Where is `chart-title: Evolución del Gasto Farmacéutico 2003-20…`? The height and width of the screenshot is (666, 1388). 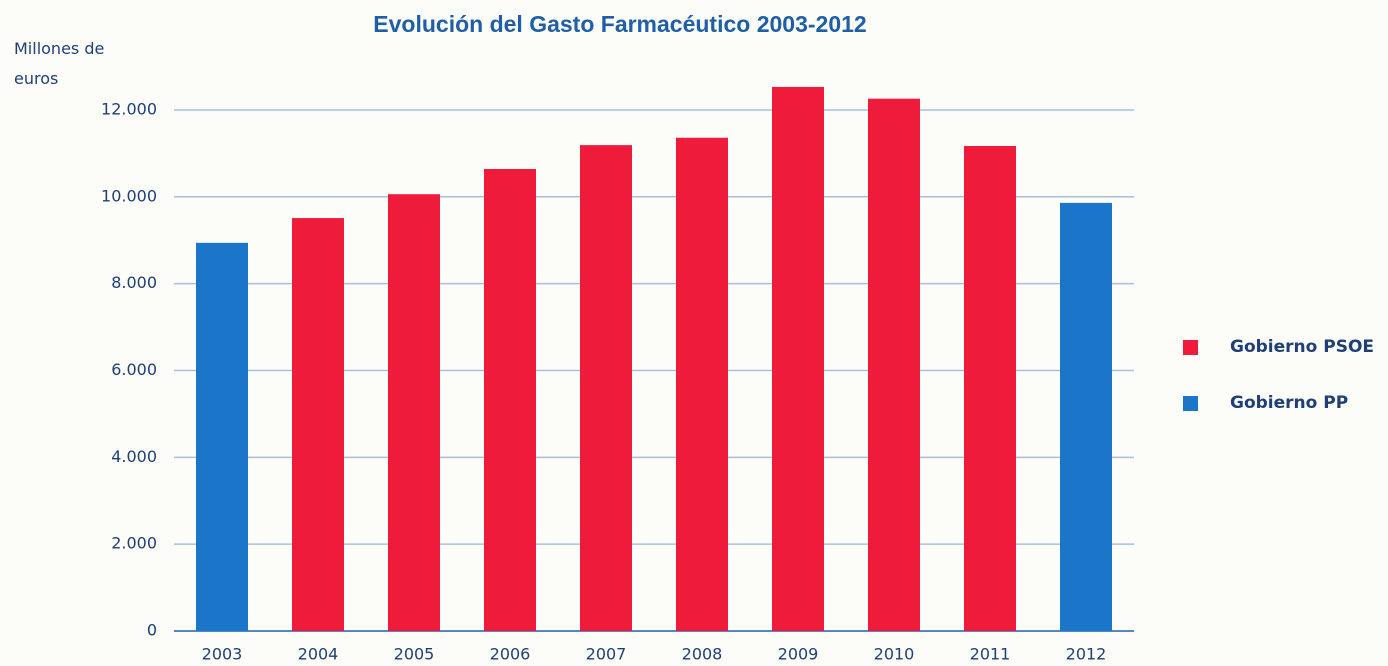
chart-title: Evolución del Gasto Farmacéutico 2003-20… is located at coordinates (619, 24).